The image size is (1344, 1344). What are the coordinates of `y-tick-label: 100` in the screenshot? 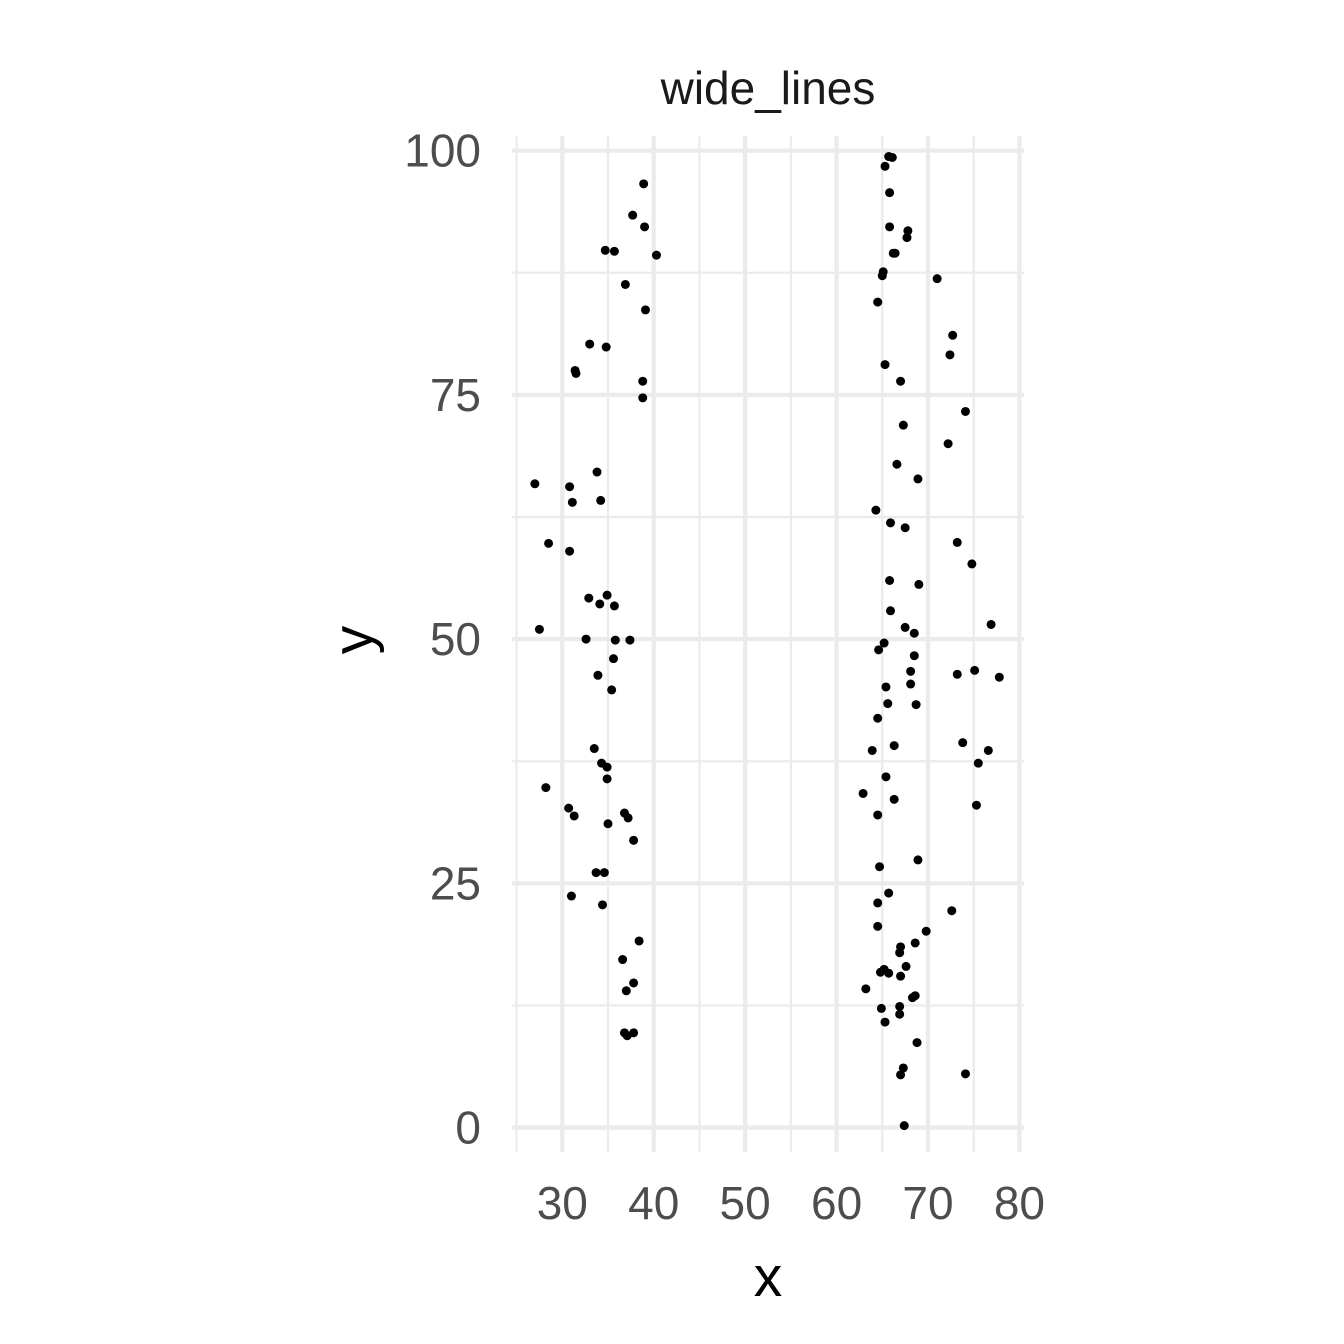 It's located at (442, 151).